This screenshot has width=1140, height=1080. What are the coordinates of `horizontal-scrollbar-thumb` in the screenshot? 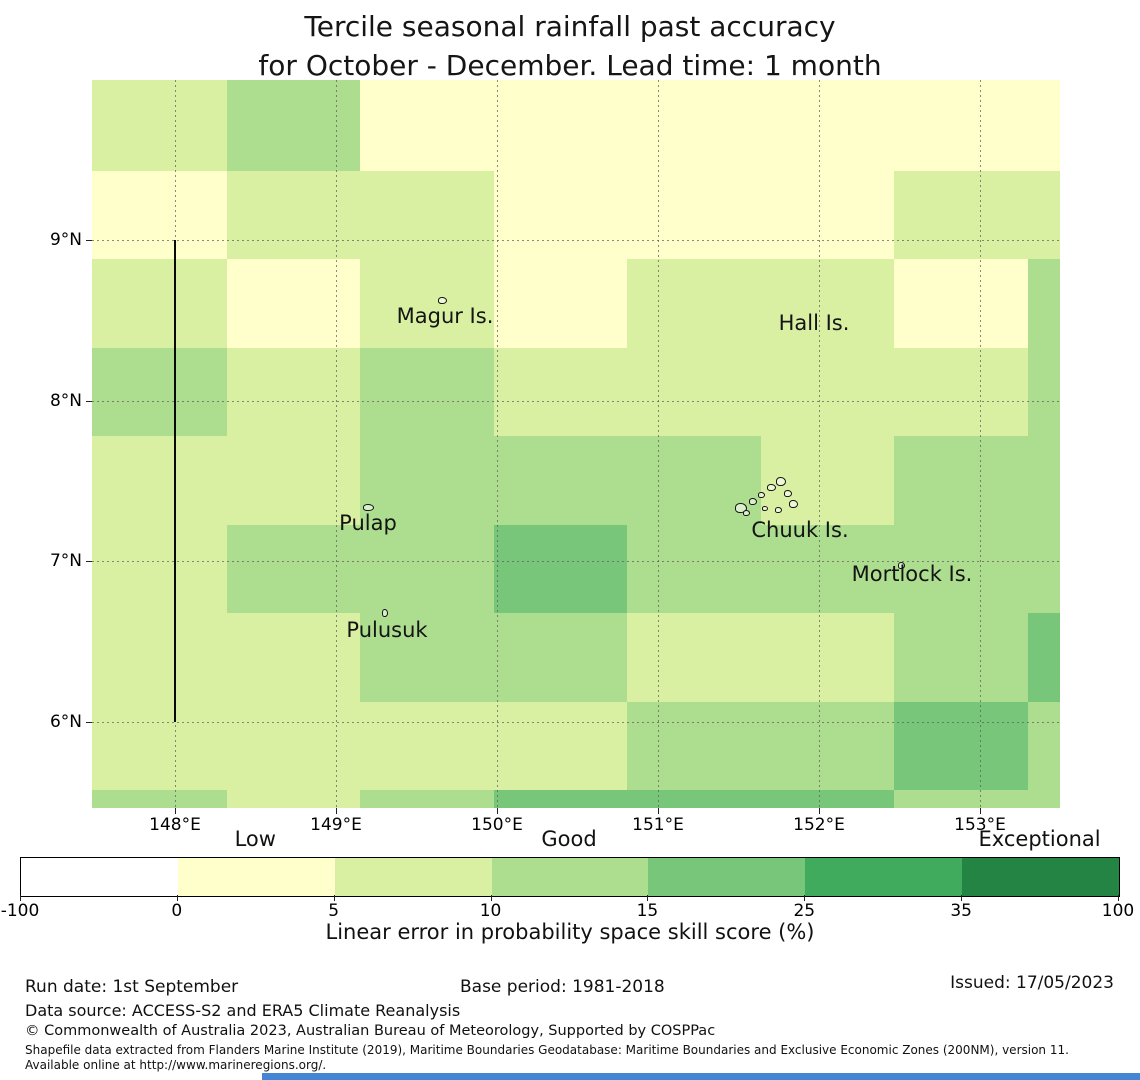 It's located at (701, 1076).